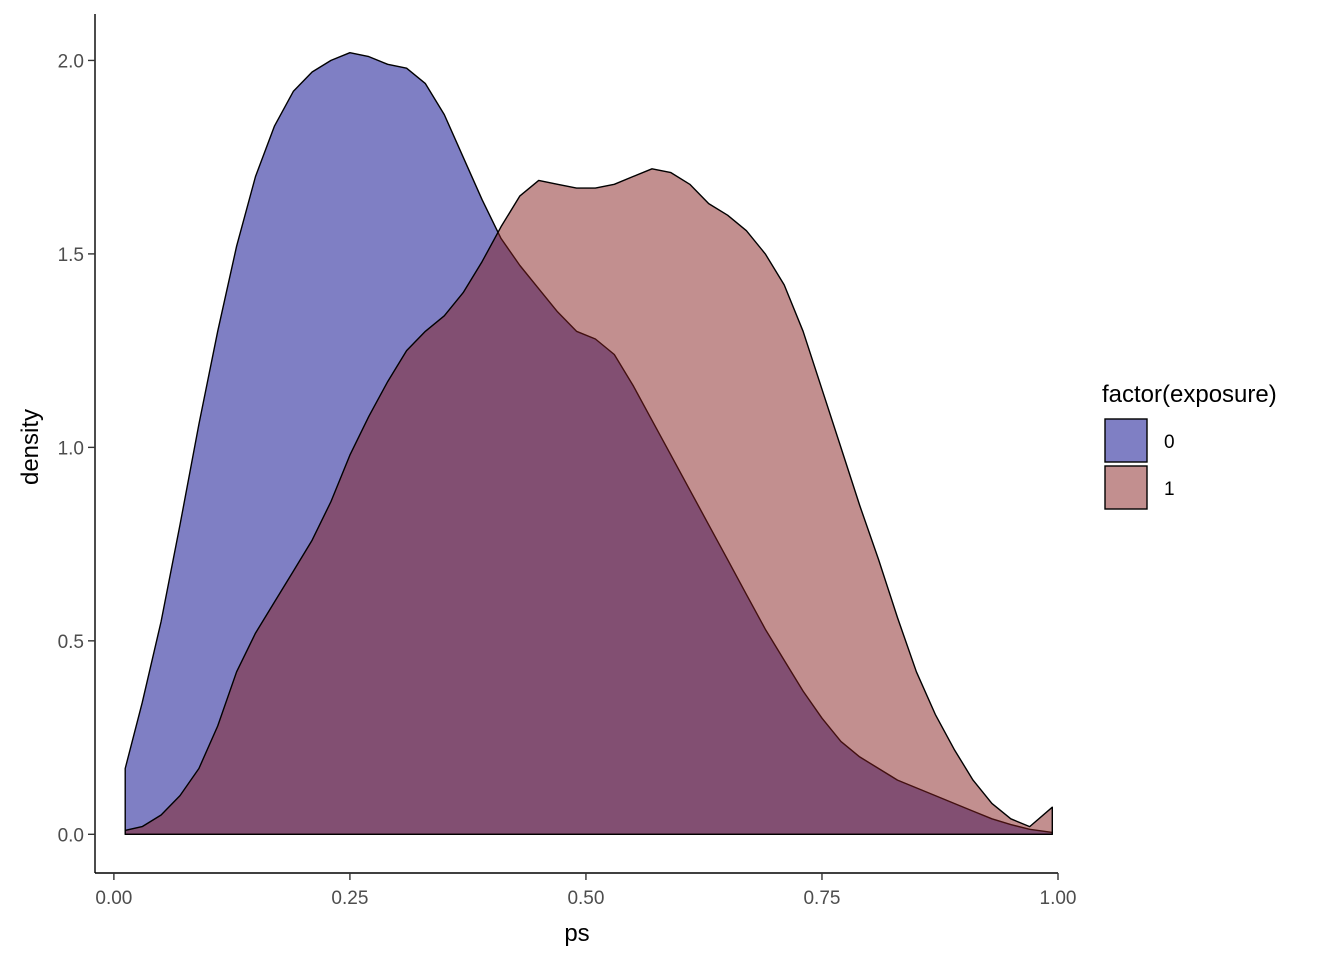 Image resolution: width=1344 pixels, height=960 pixels. Describe the element at coordinates (71, 255) in the screenshot. I see `y-tick-label: 1.5` at that location.